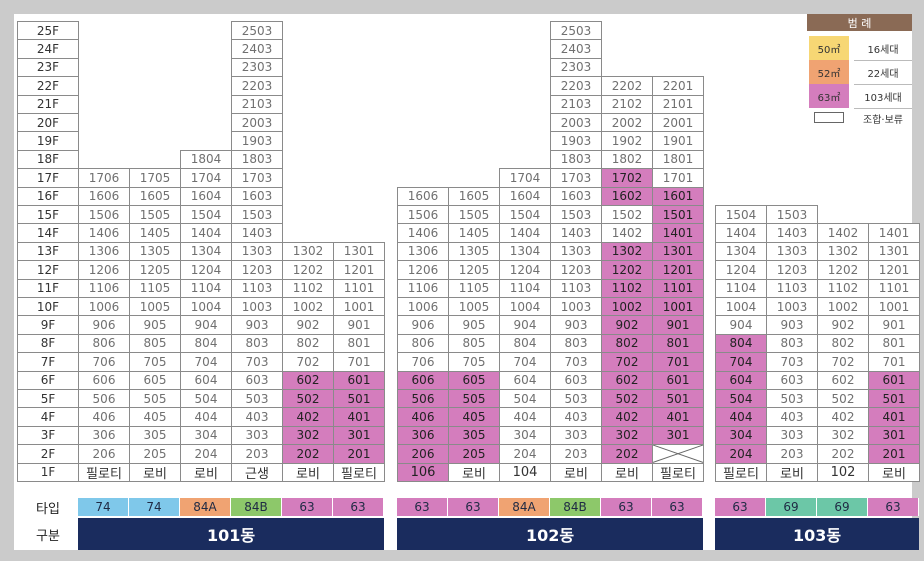 The height and width of the screenshot is (561, 924). Describe the element at coordinates (792, 362) in the screenshot. I see `unit-cell: 703` at that location.